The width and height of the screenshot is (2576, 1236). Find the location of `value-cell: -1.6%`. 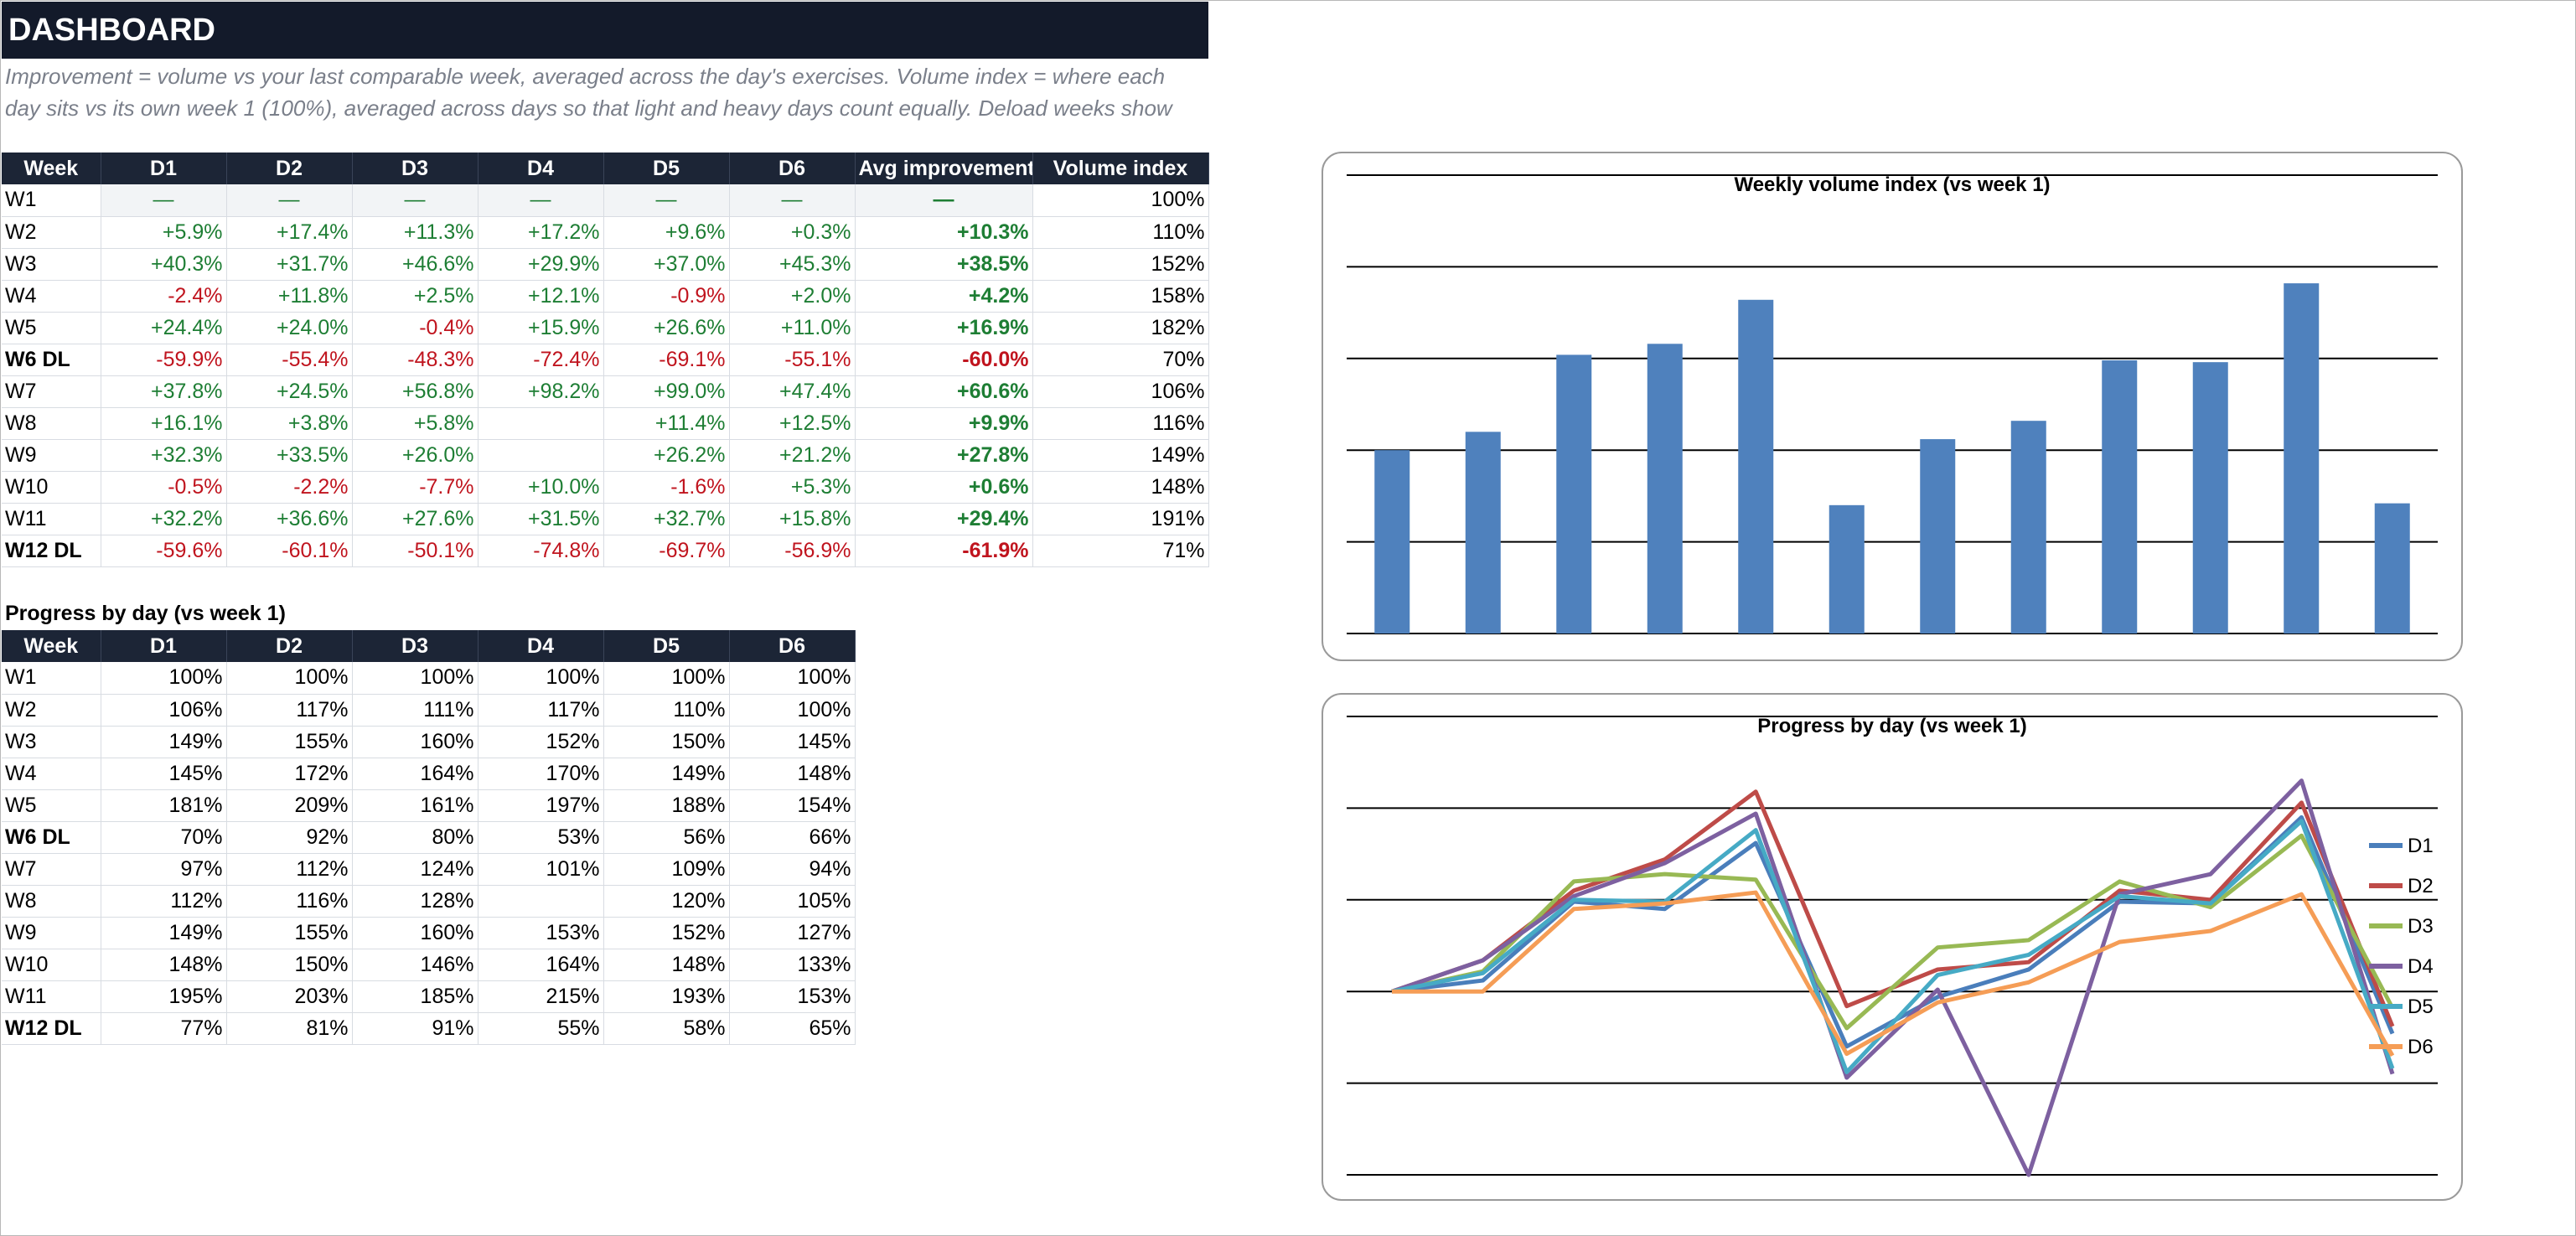

value-cell: -1.6% is located at coordinates (666, 487).